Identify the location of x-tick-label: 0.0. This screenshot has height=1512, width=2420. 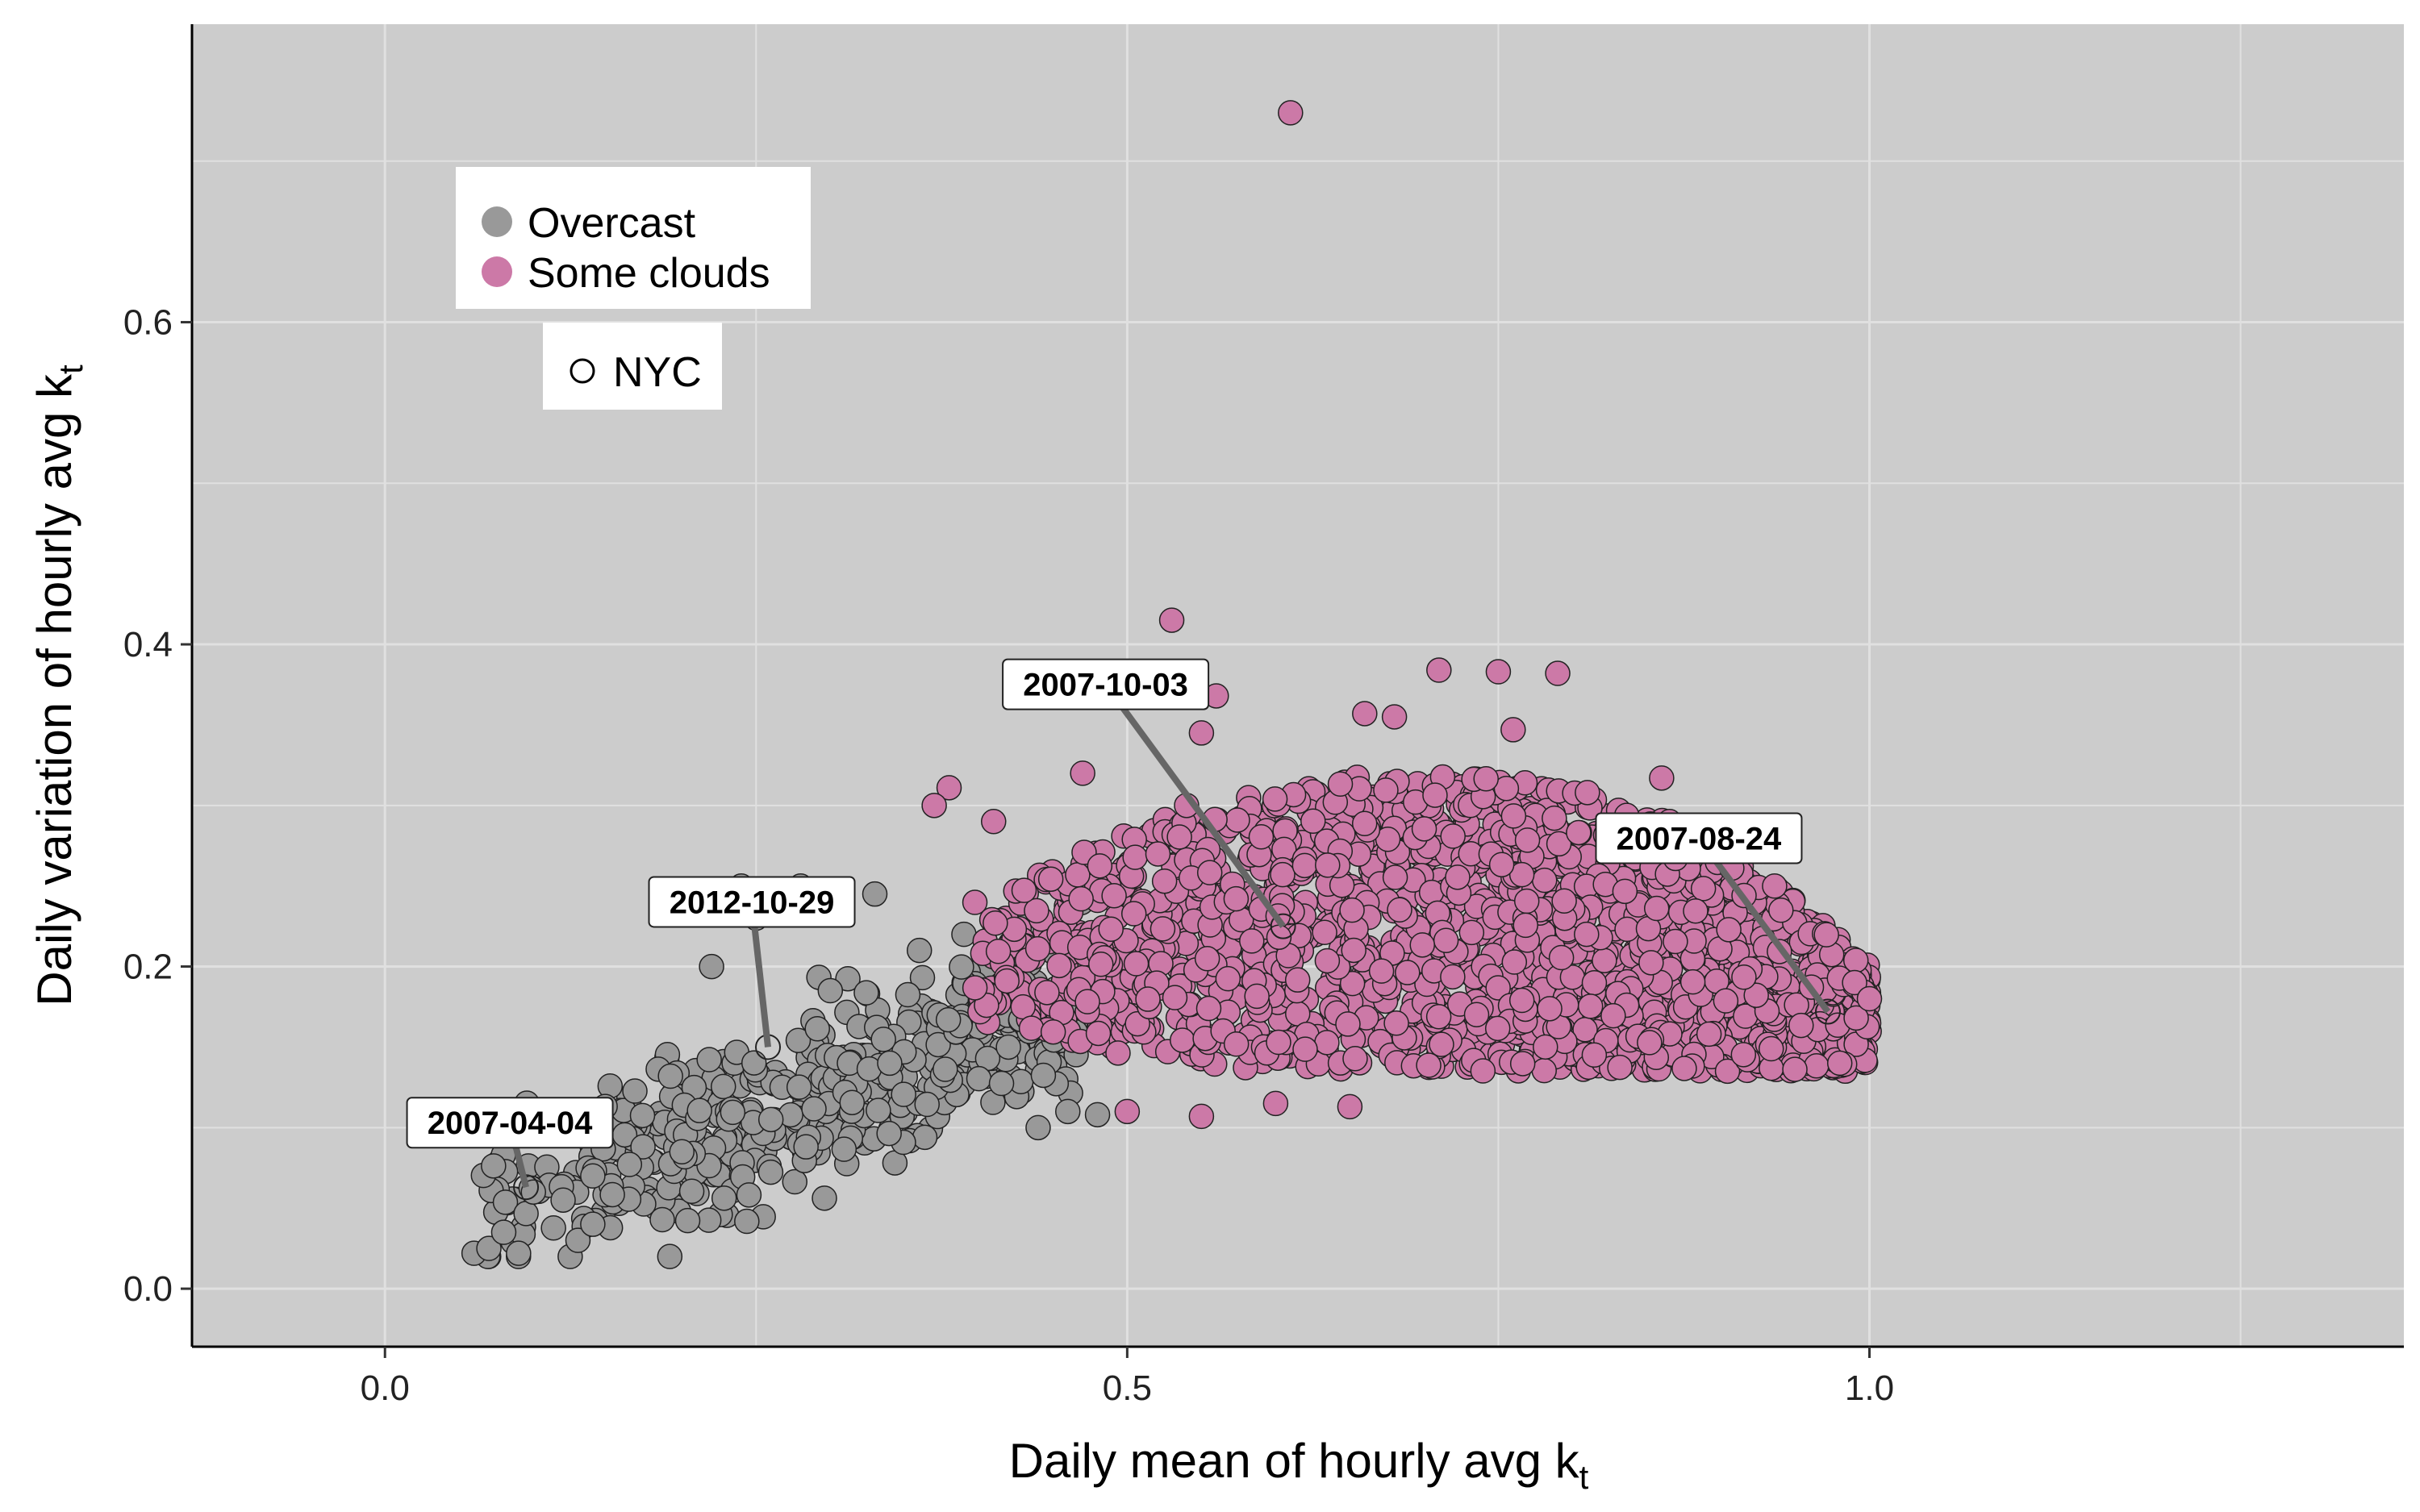
(386, 1388).